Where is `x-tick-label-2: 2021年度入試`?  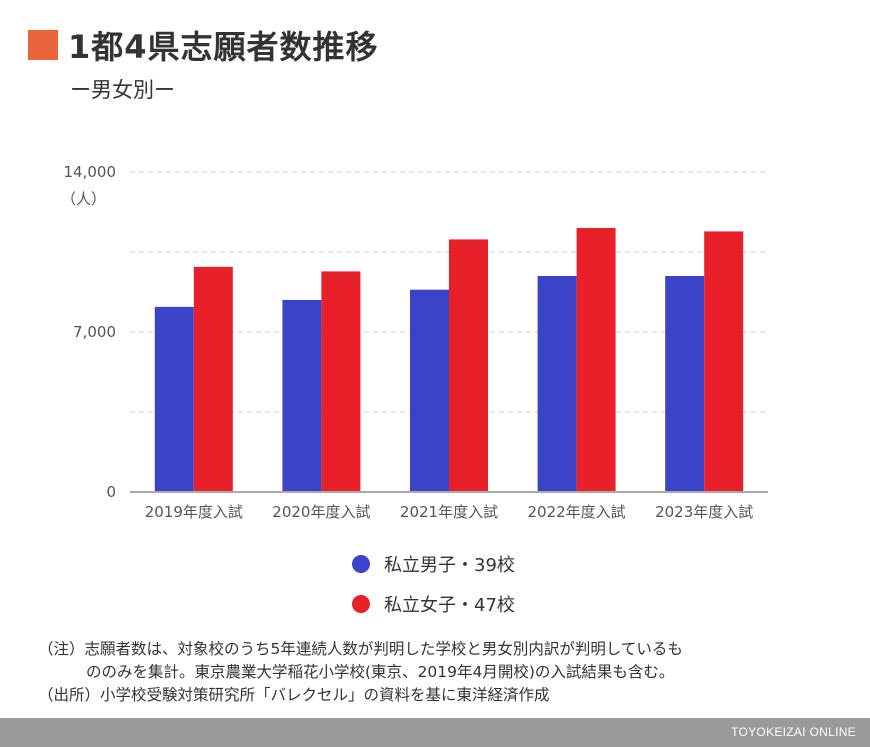
x-tick-label-2: 2021年度入試 is located at coordinates (449, 512).